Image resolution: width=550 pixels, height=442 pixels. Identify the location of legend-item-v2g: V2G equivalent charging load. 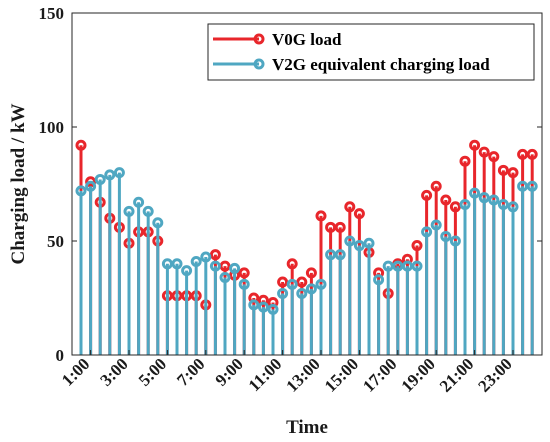
(351, 64).